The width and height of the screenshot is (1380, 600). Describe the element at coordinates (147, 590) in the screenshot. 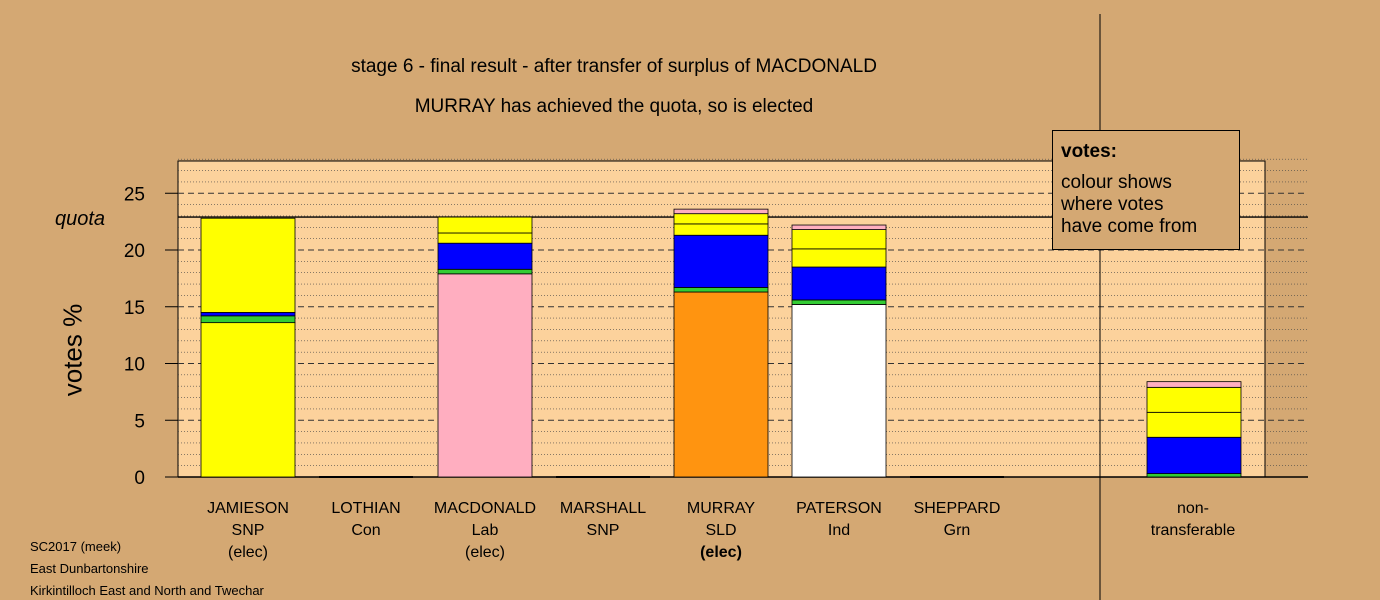

I see `footer-line: Kirkintilloch East and North and Twechar` at that location.